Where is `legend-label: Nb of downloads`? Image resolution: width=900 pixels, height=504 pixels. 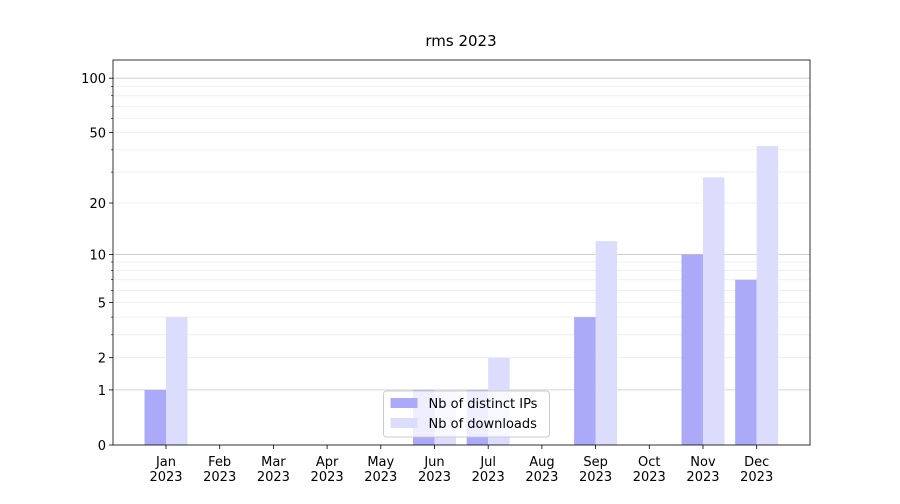
legend-label: Nb of downloads is located at coordinates (483, 424).